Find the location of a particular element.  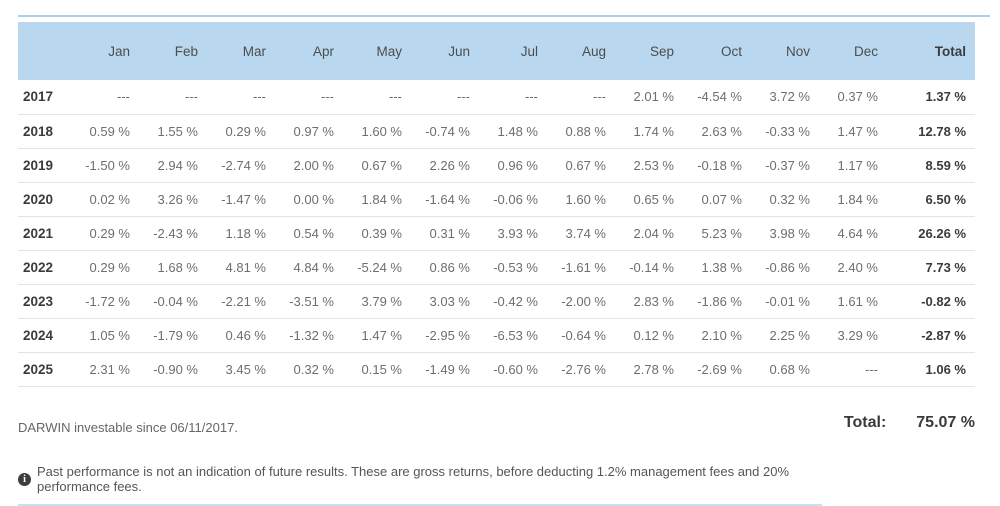

month-return-cell: -0.42 % is located at coordinates (522, 301).